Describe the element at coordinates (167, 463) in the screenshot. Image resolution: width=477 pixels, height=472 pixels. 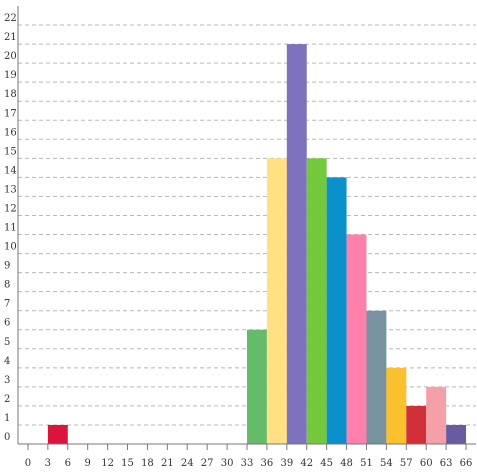
I see `x-tick-label: 21` at that location.